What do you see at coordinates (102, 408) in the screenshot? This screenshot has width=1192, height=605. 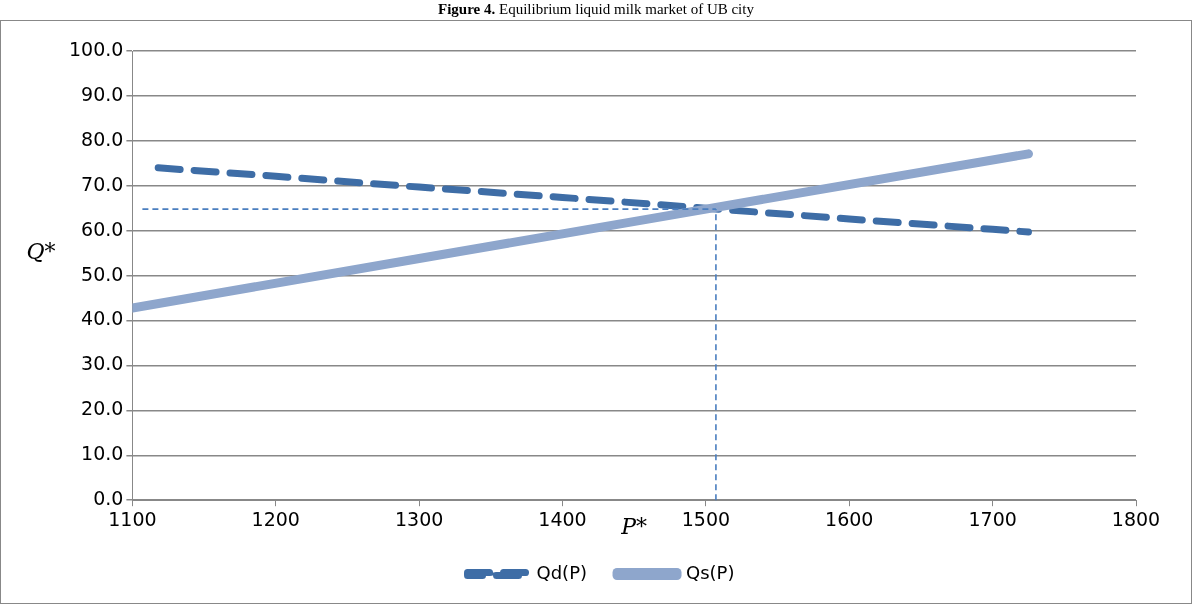 I see `y-tick-label: 20.0` at bounding box center [102, 408].